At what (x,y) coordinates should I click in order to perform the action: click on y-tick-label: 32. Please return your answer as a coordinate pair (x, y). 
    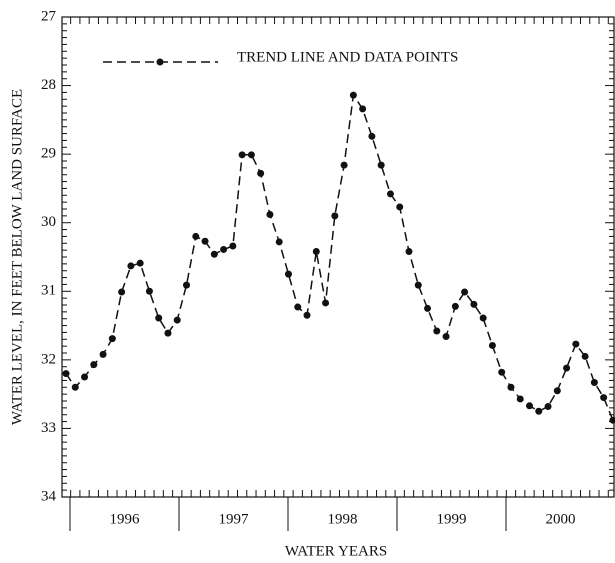
    Looking at the image, I should click on (48, 359).